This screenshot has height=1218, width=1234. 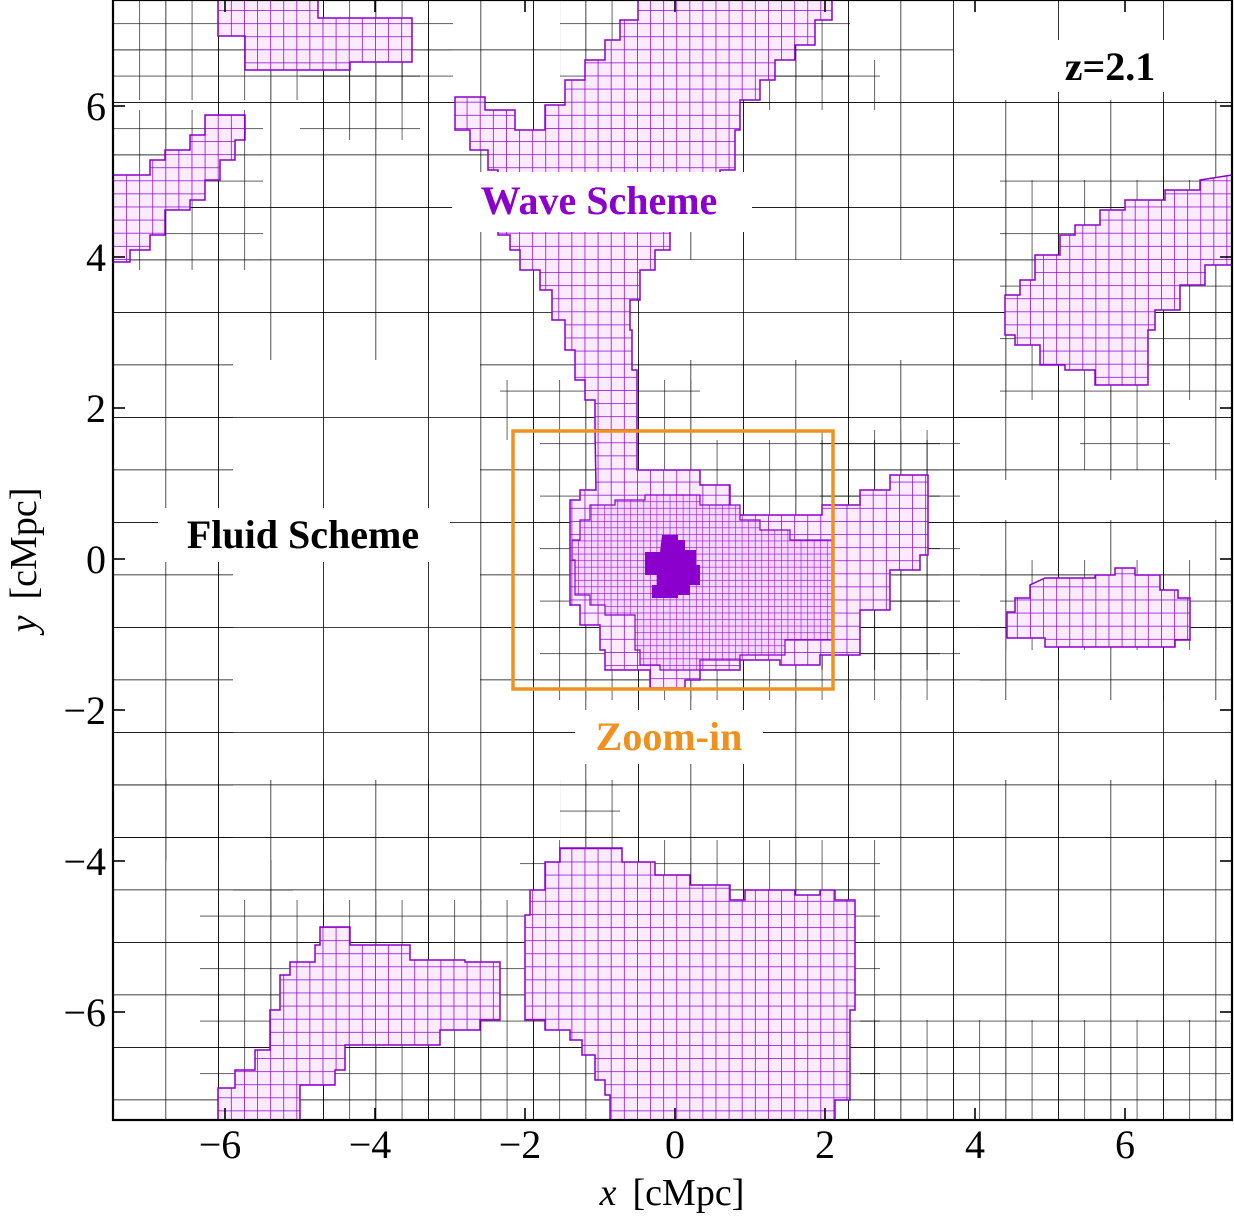 I want to click on x-tick-labels: −6 −4 −2 0 2 4 6, so click(x=667, y=1144).